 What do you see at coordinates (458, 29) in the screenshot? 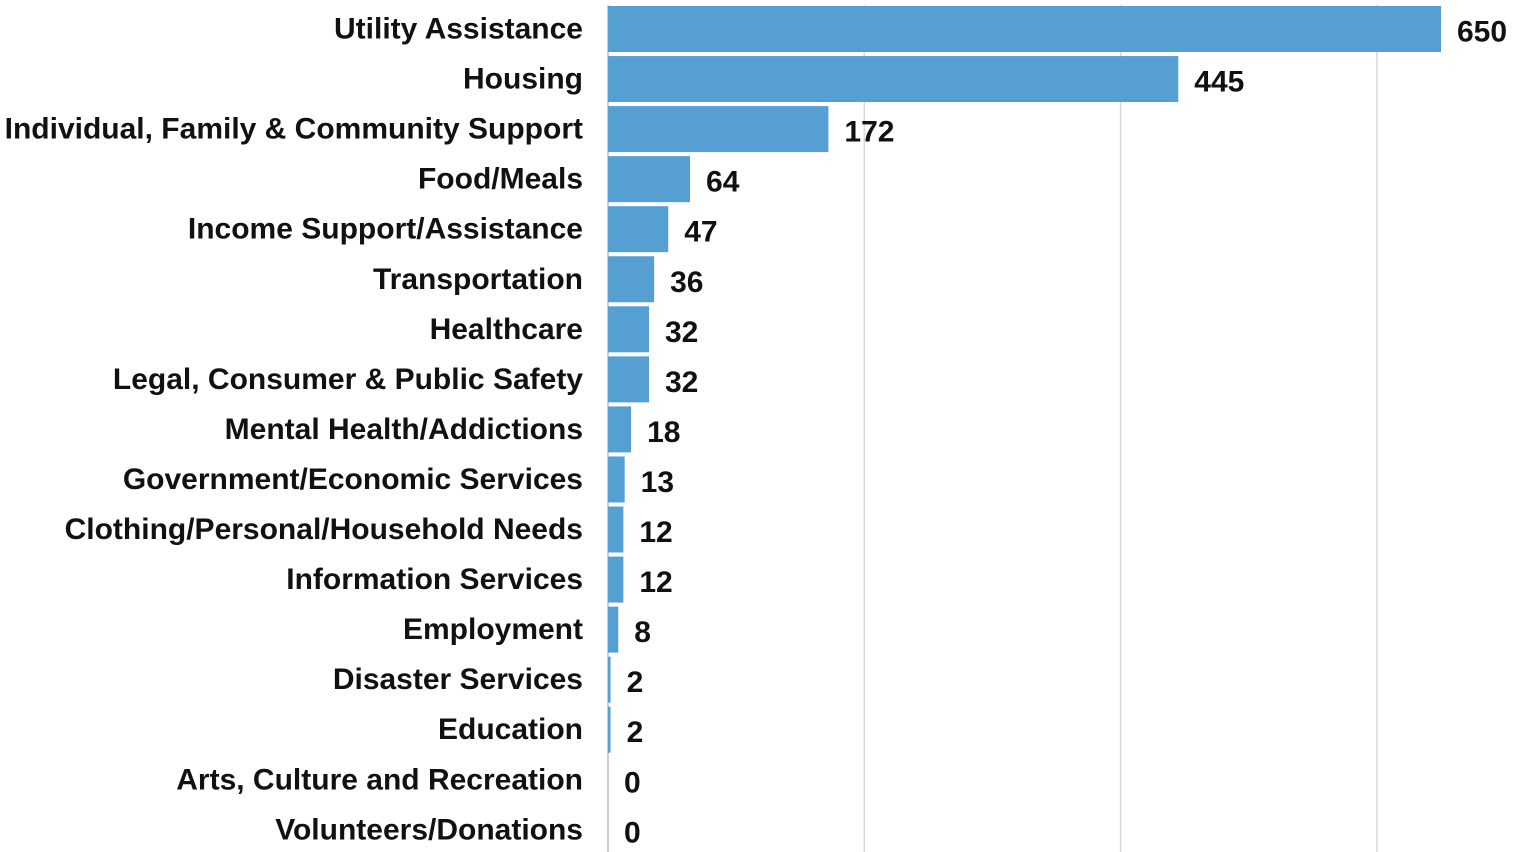
I see `category-label: Utility Assistance` at bounding box center [458, 29].